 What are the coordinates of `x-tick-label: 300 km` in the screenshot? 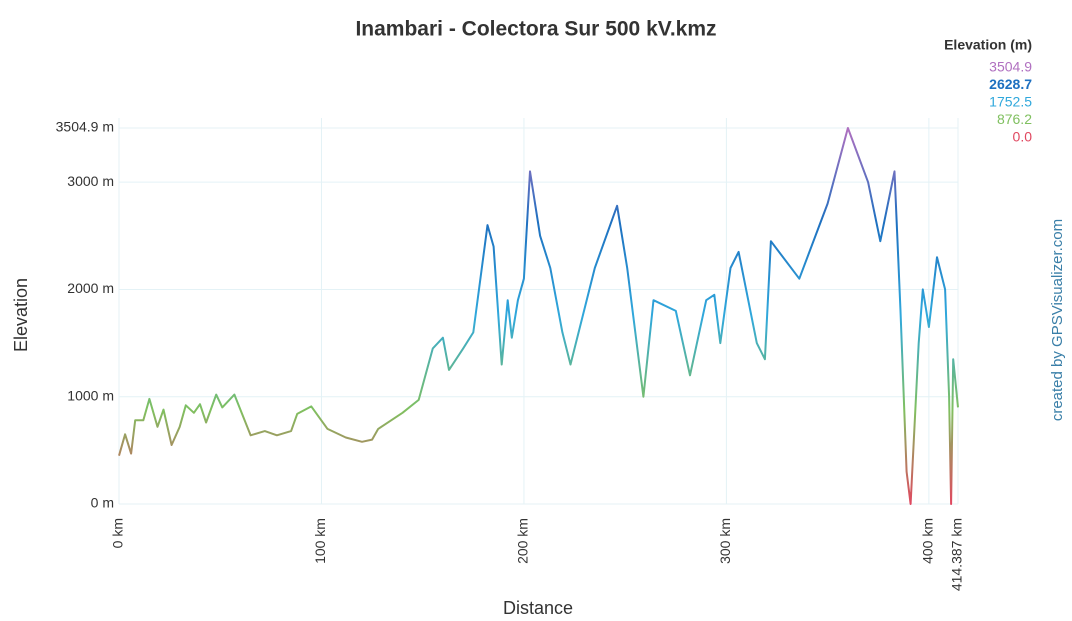 It's located at (725, 541).